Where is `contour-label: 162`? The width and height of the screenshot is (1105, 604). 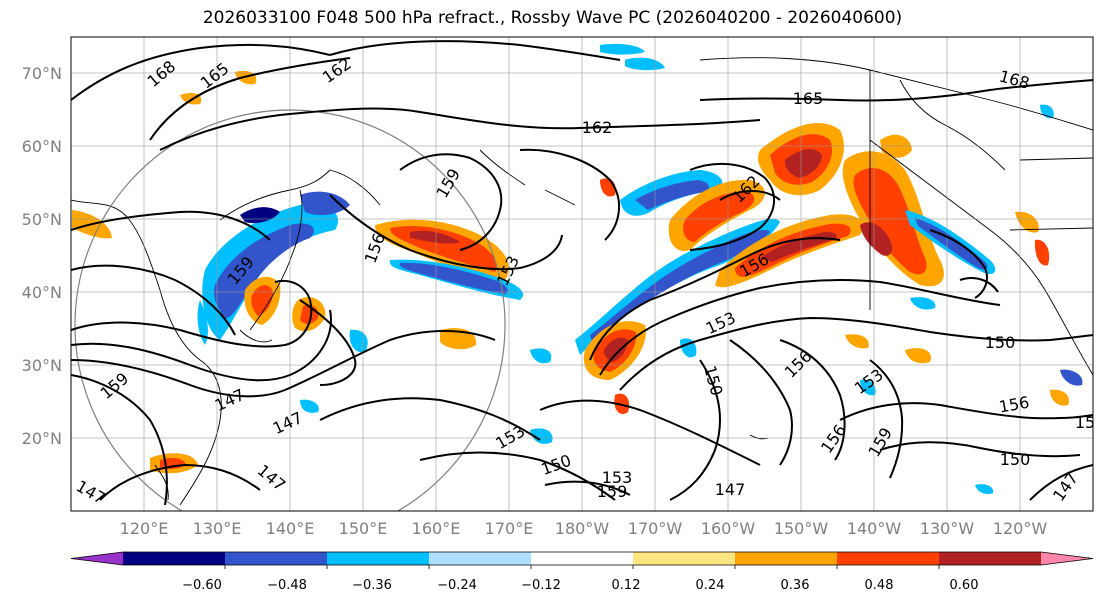
contour-label: 162 is located at coordinates (597, 127).